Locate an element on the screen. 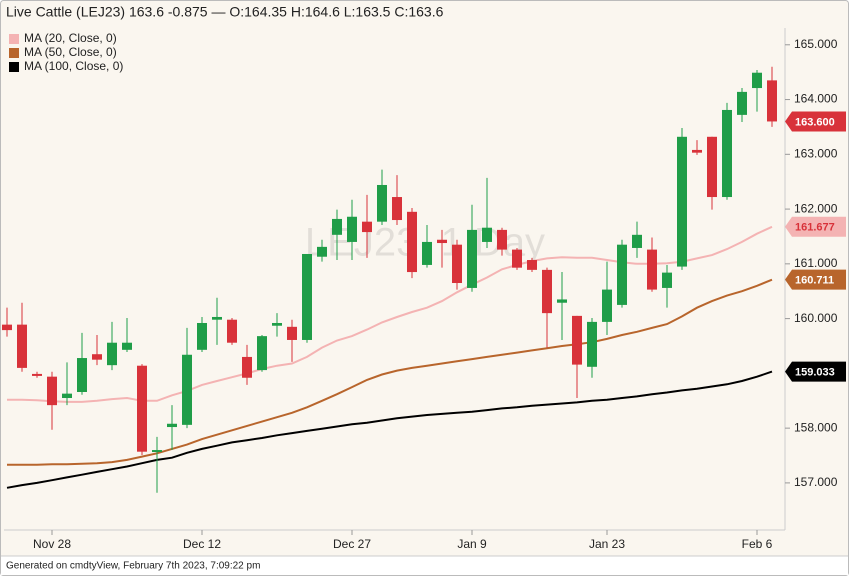  y-tick-label: 164.000 is located at coordinates (816, 99).